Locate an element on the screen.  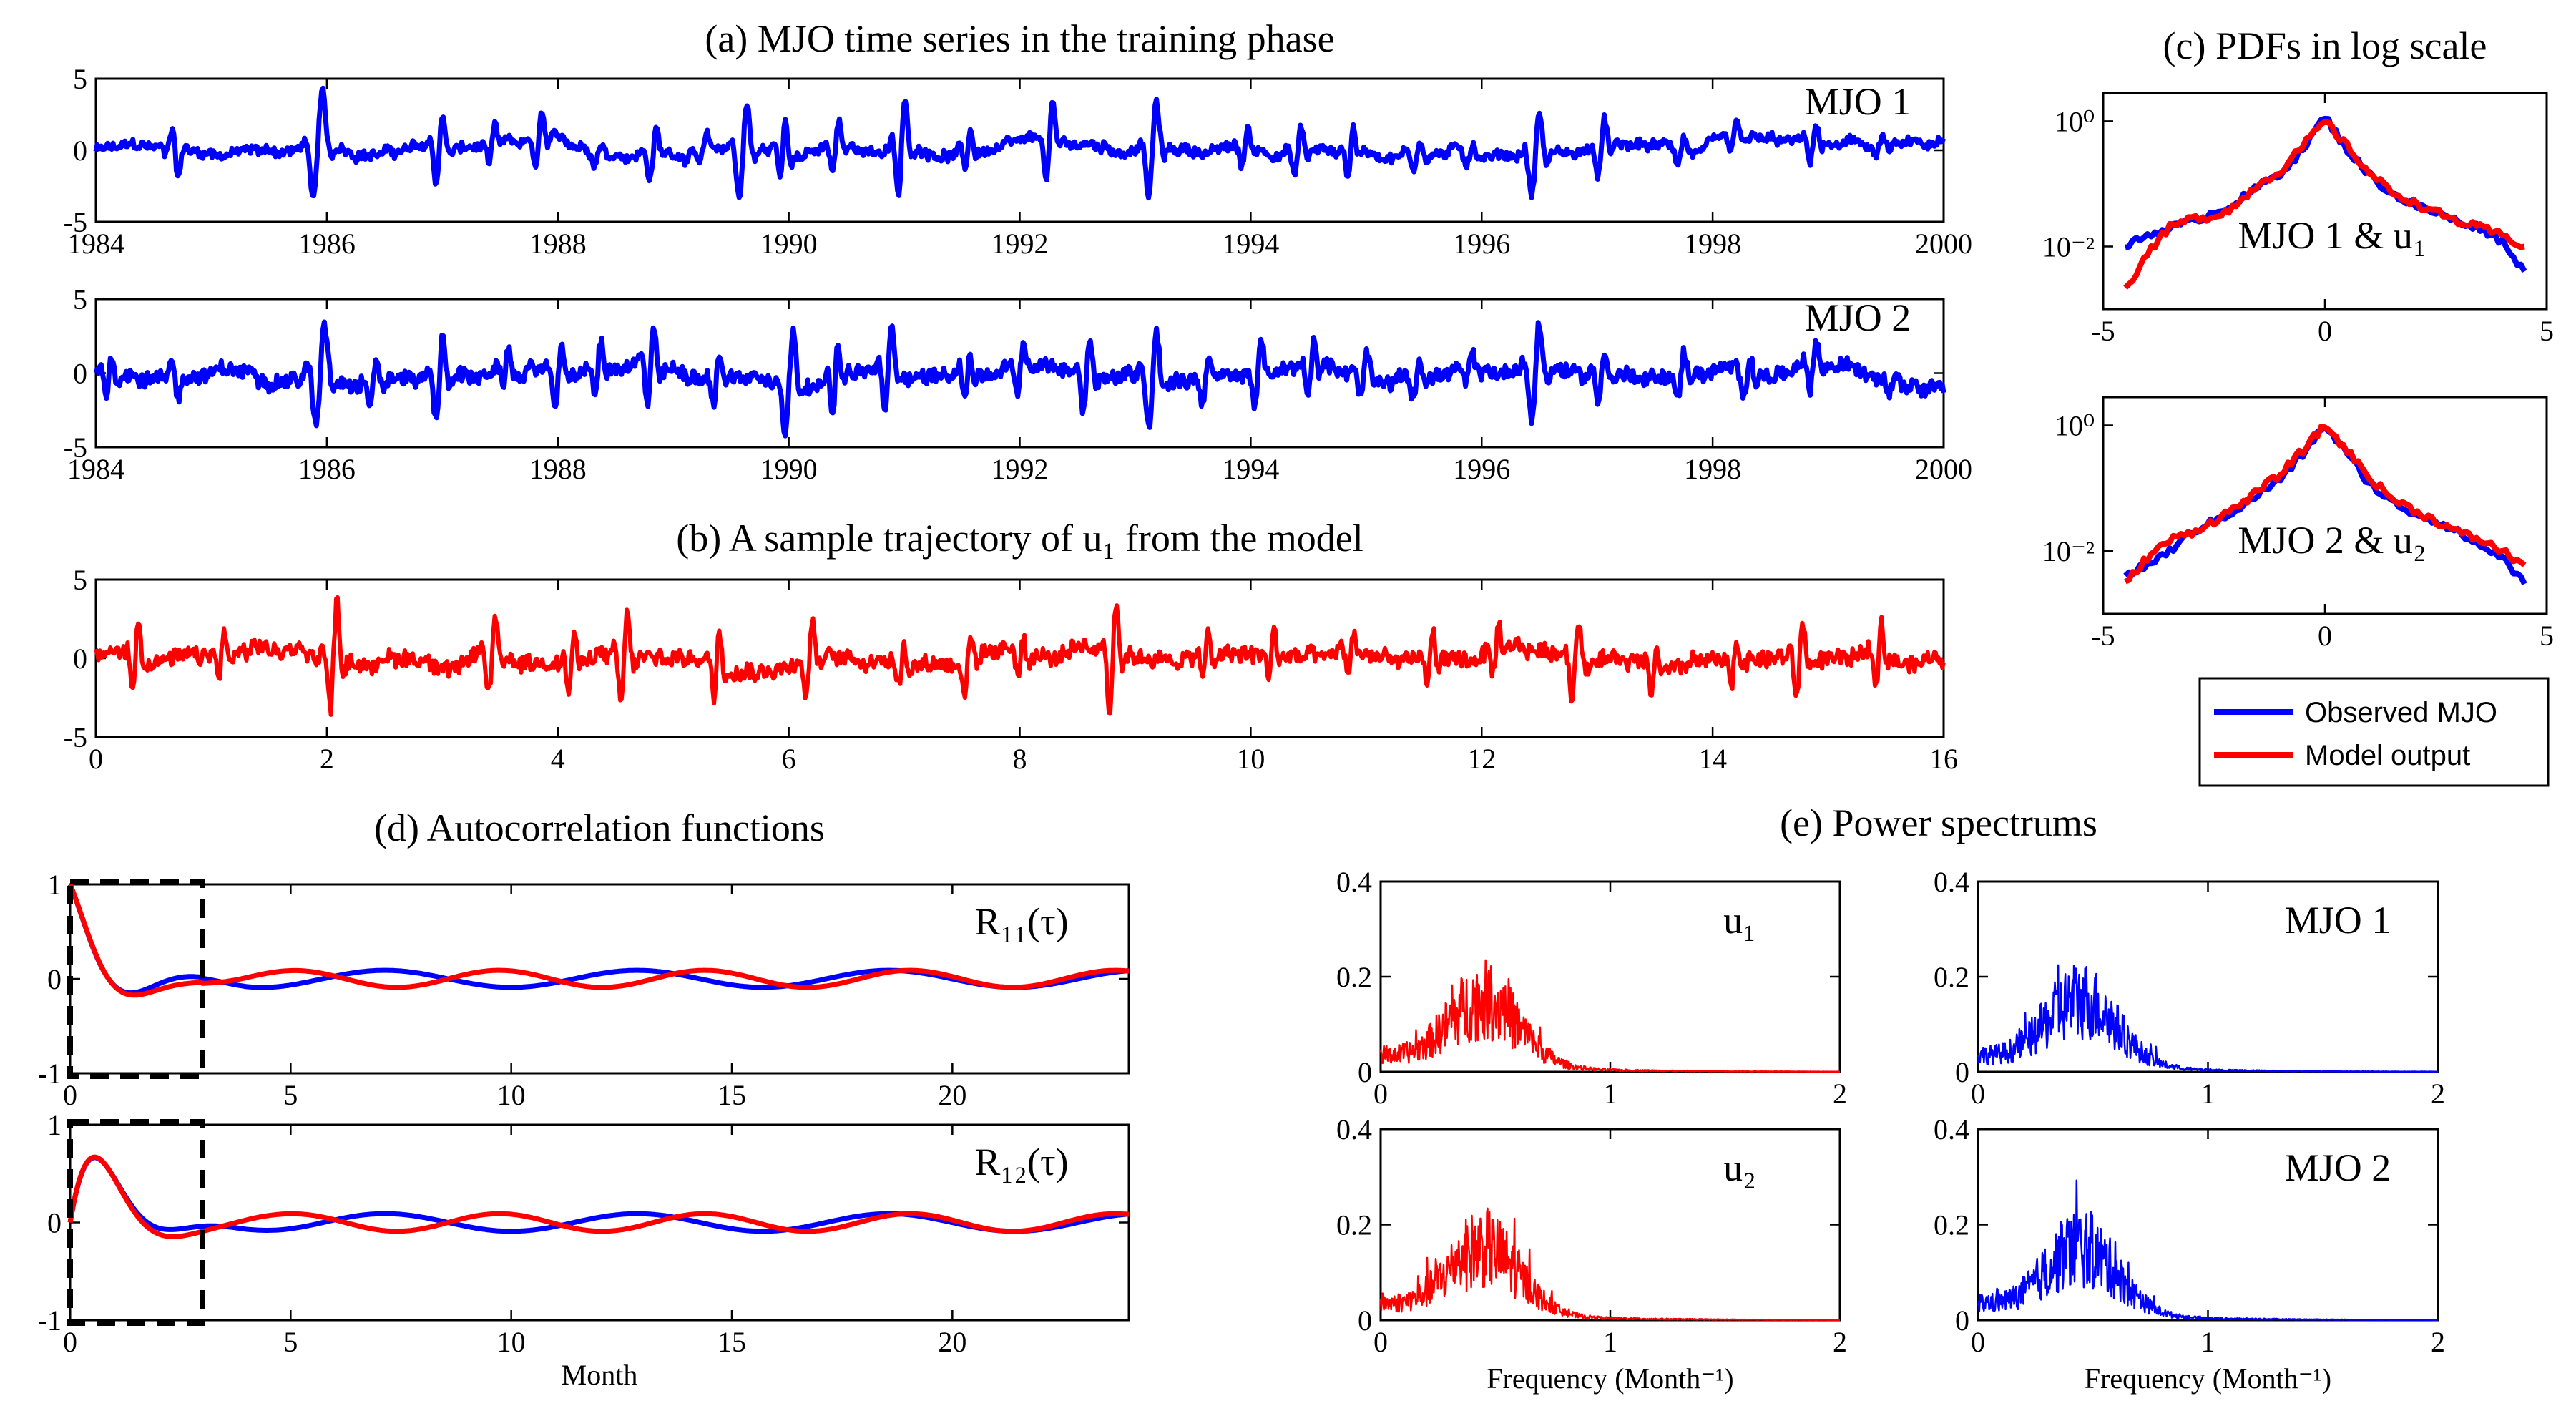
panel-title: (e) Power spectrums is located at coordinates (1938, 823).